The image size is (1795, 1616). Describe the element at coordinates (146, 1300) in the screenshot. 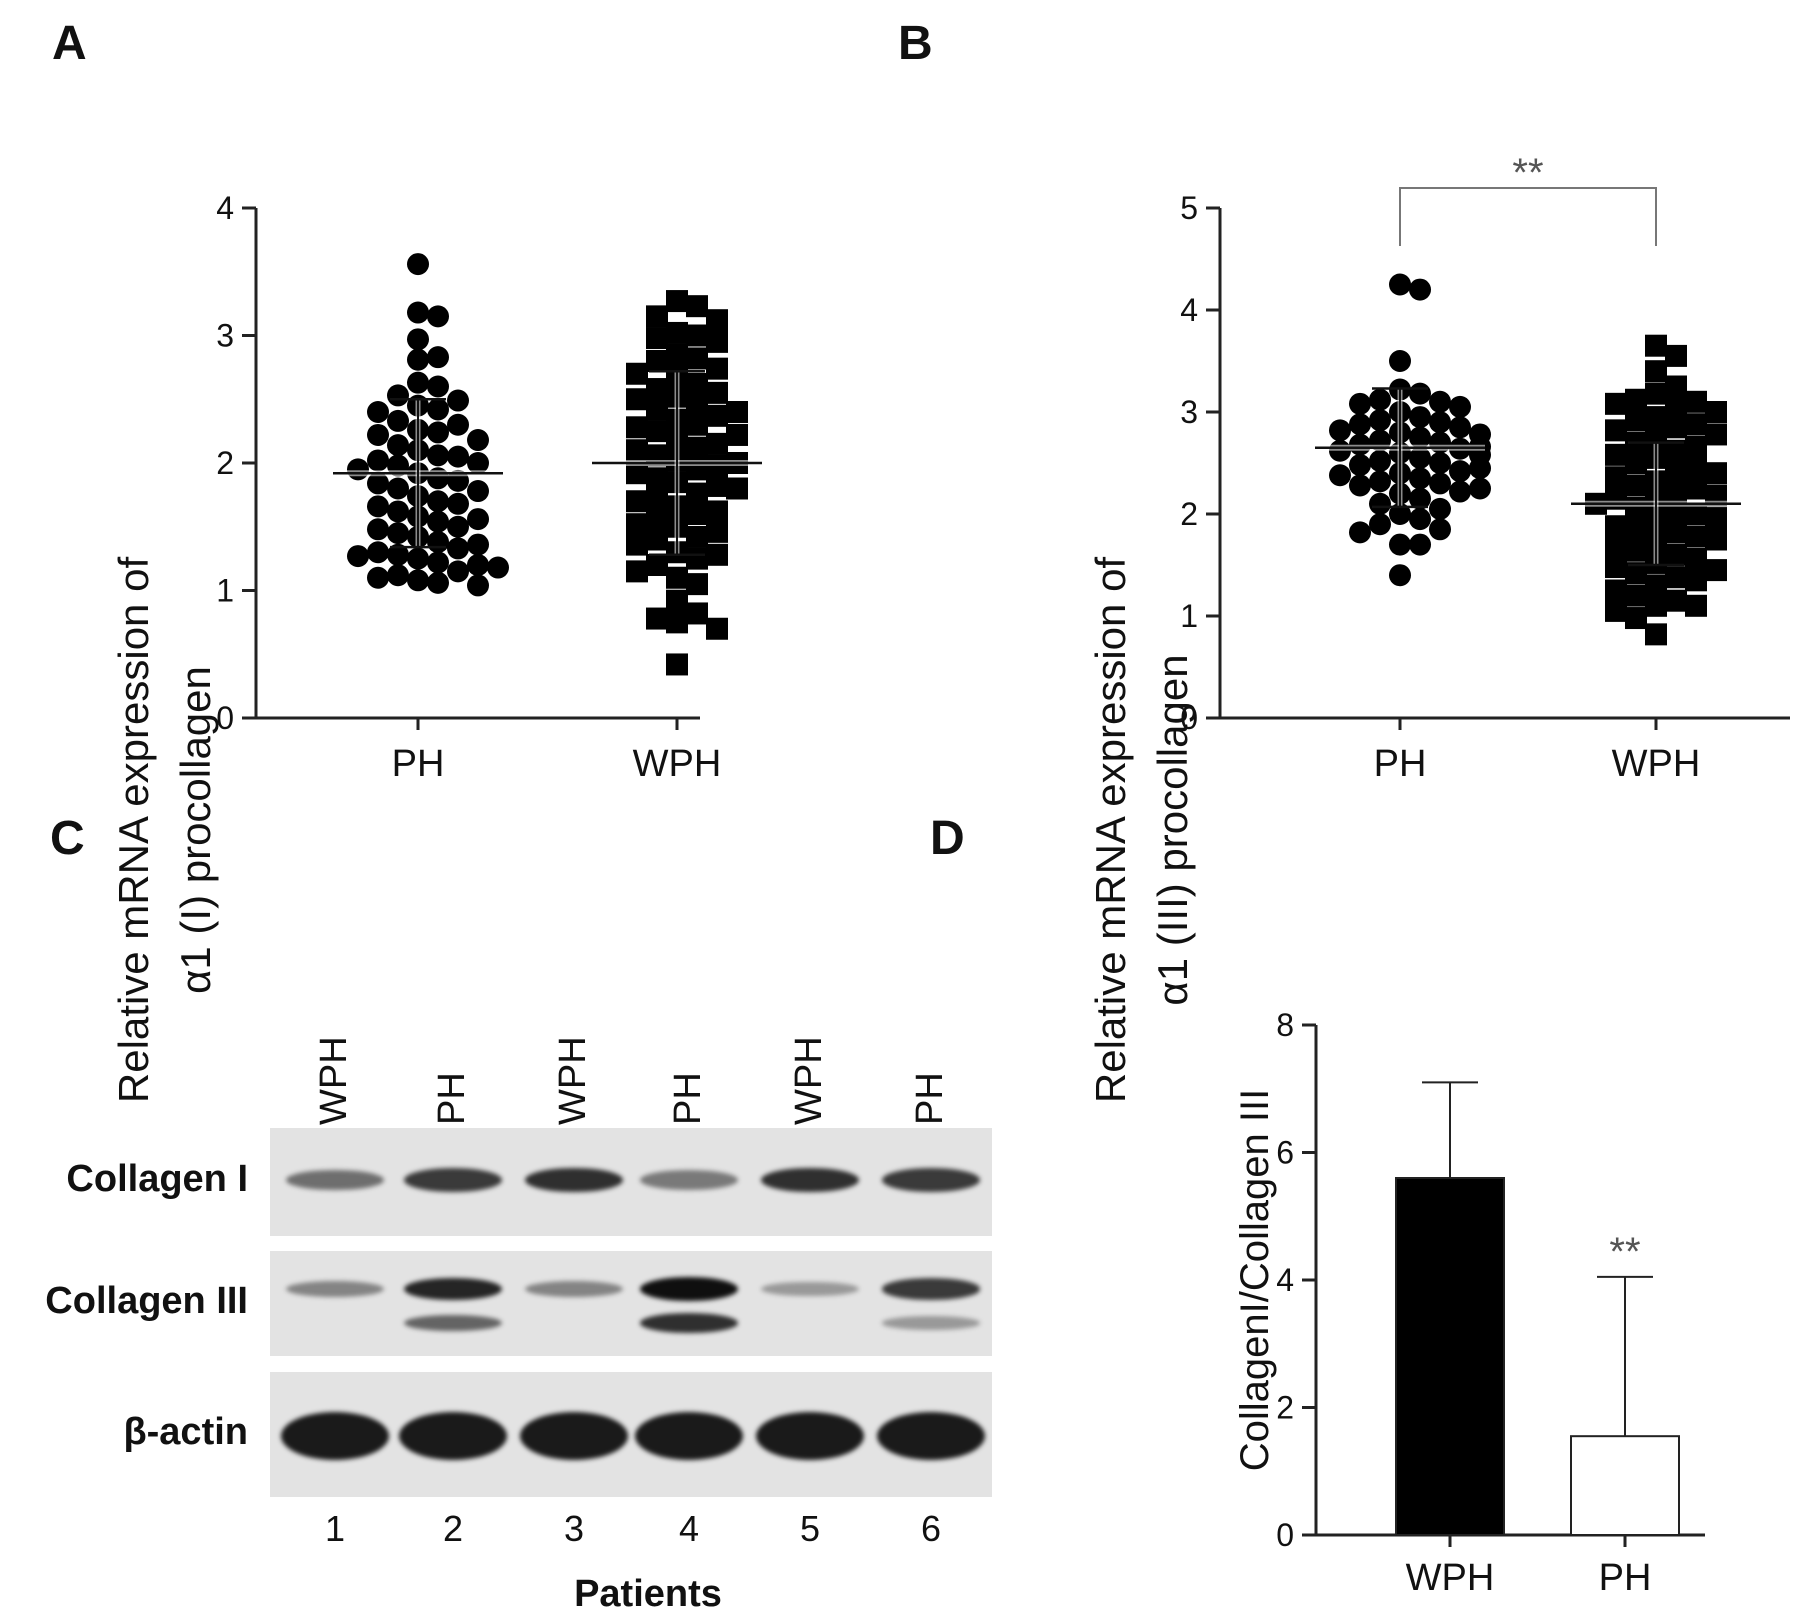

I see `blot-row-label: Collagen III` at that location.